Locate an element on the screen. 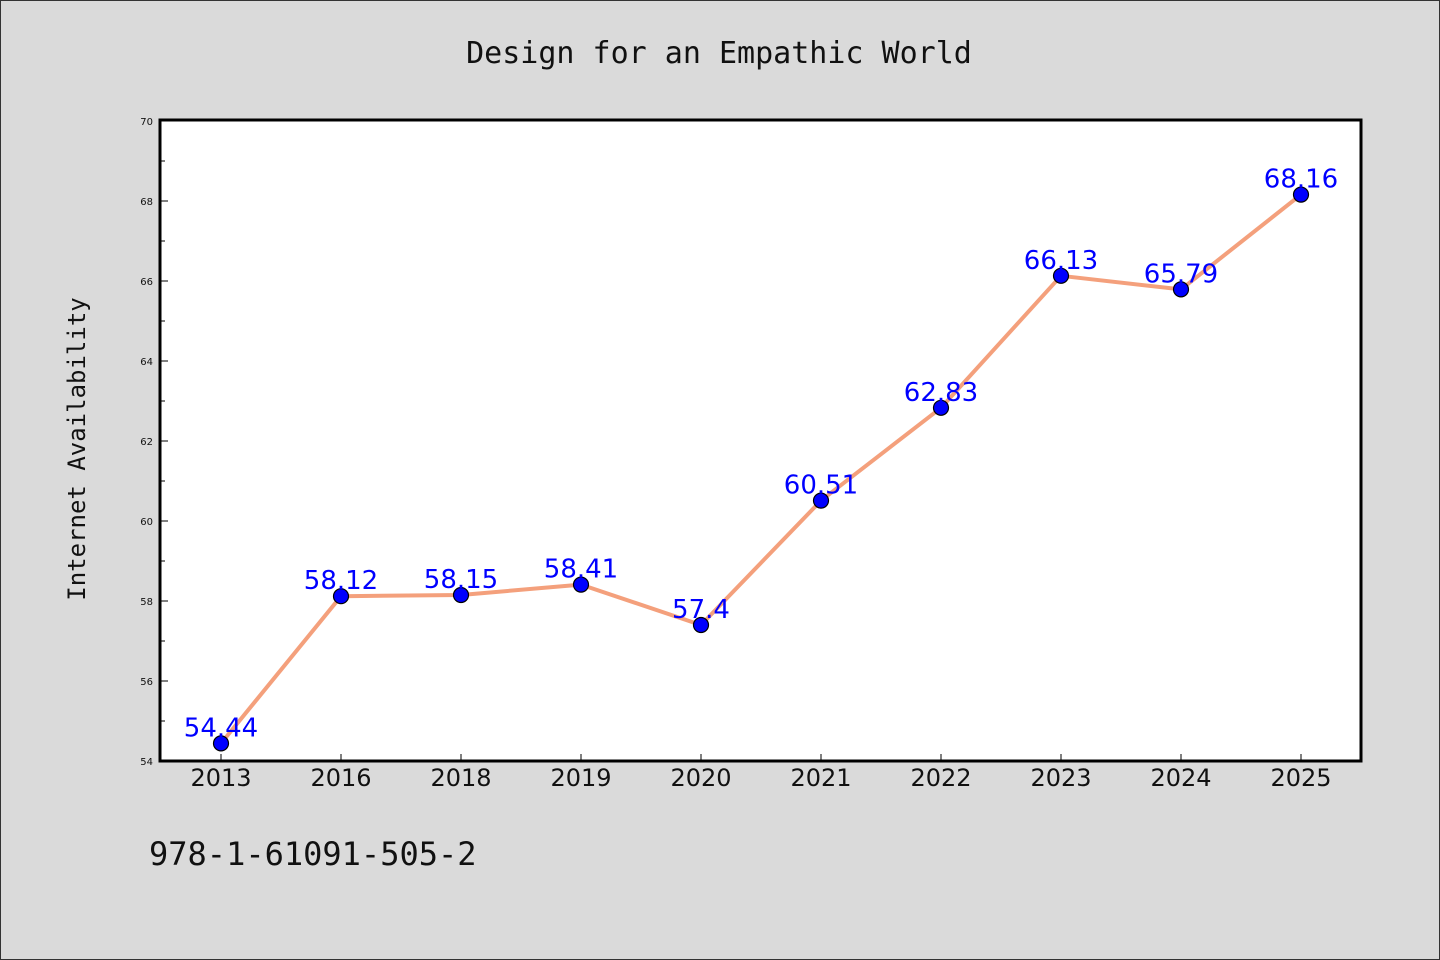  x-tick-label: 2022 is located at coordinates (940, 778).